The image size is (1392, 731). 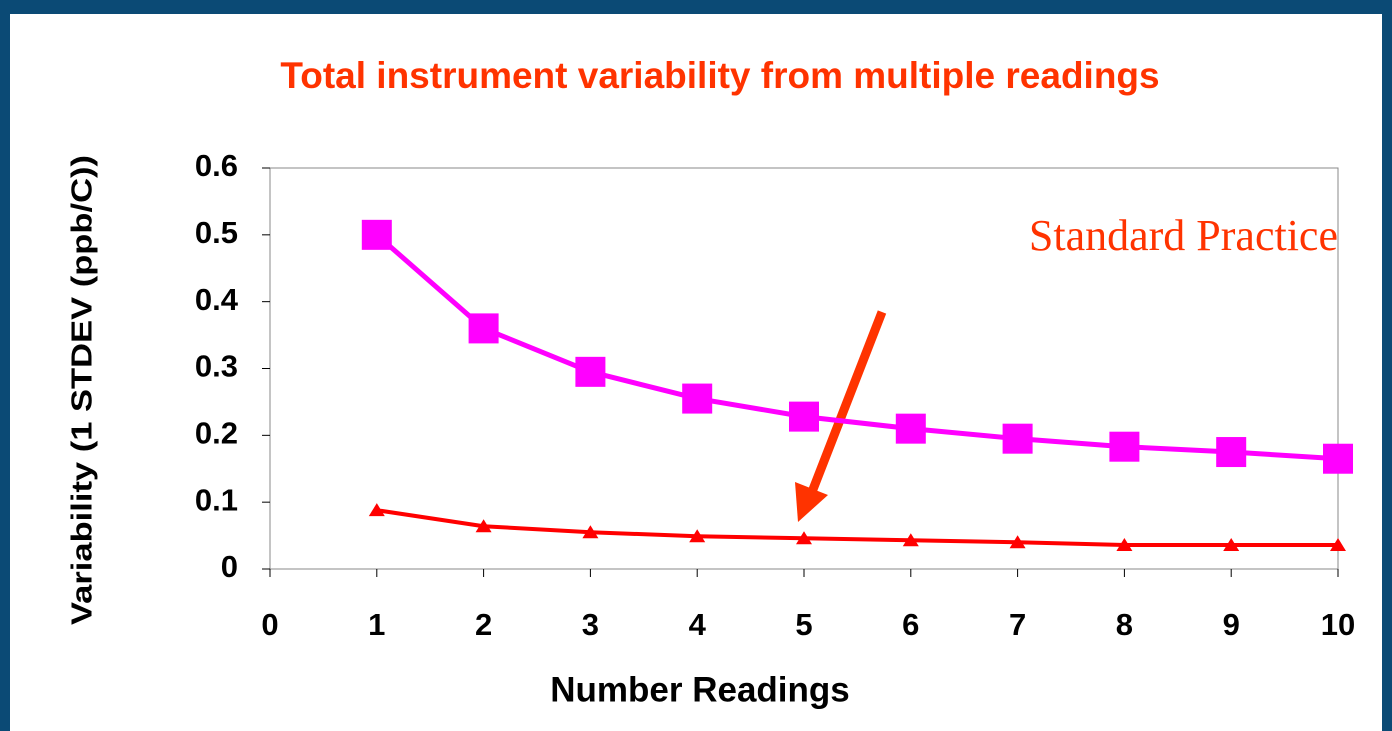 I want to click on y-tick-label: 0.4, so click(x=217, y=299).